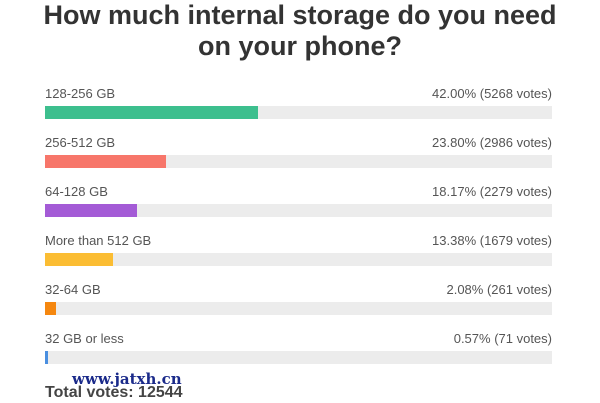 Image resolution: width=600 pixels, height=403 pixels. I want to click on value-label: 42.00% (5268 votes), so click(492, 93).